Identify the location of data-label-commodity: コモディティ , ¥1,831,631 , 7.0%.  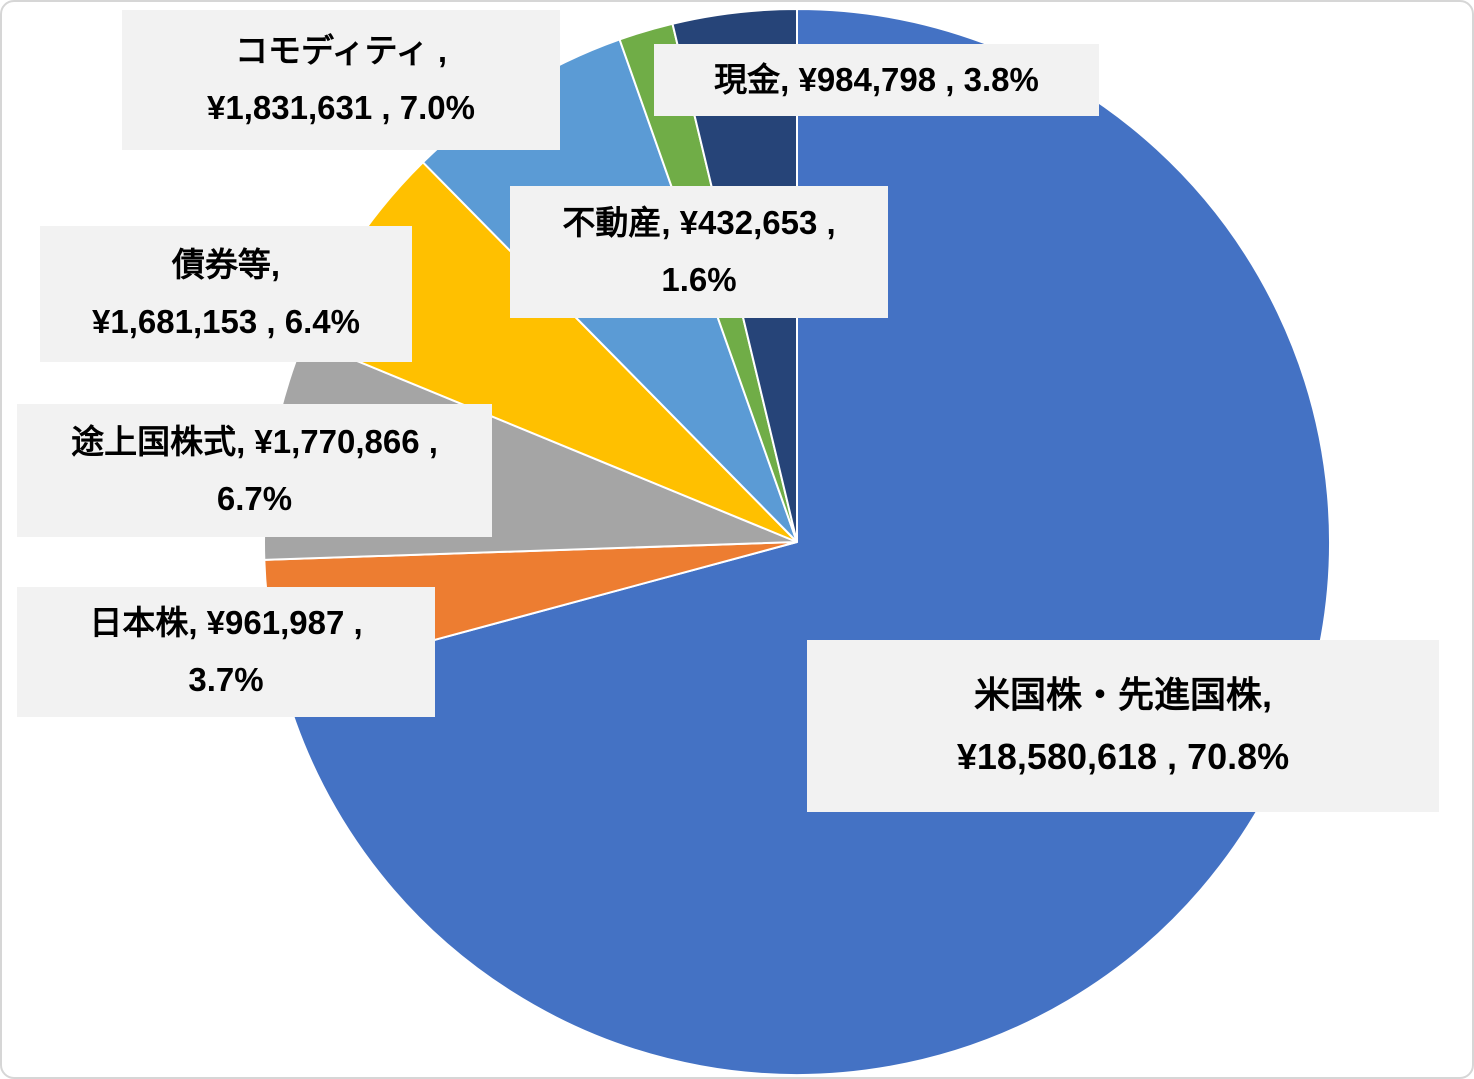
(341, 80).